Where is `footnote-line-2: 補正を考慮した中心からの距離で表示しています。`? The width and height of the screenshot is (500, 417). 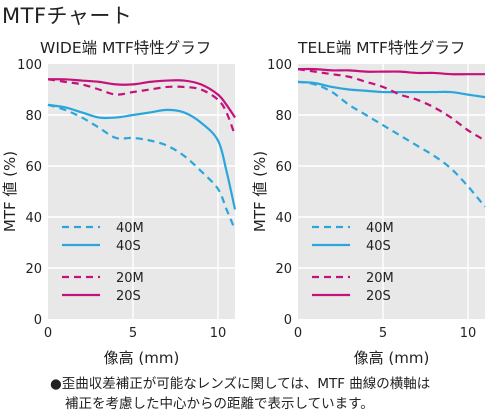
footnote-line-2: 補正を考慮した中心からの距離で表示しています。 is located at coordinates (219, 404).